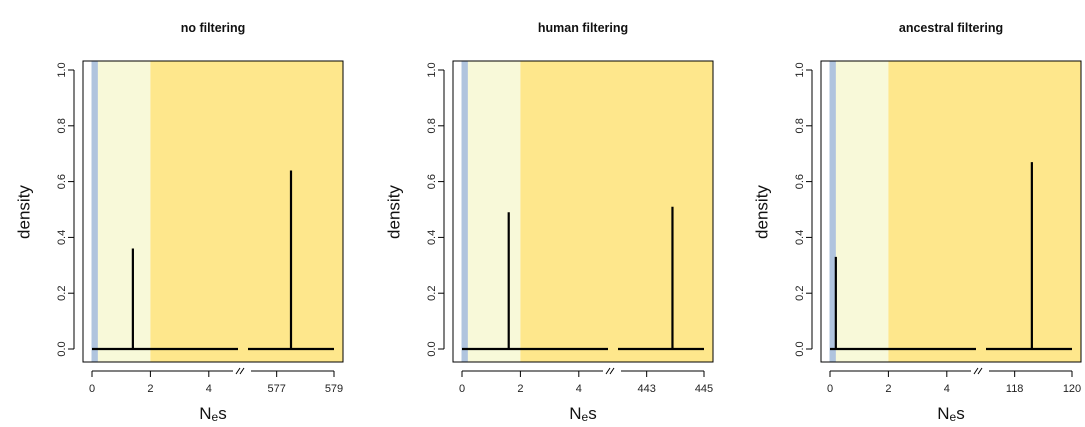 This screenshot has height=427, width=1085. Describe the element at coordinates (1015, 389) in the screenshot. I see `x-tick-label: 118` at that location.